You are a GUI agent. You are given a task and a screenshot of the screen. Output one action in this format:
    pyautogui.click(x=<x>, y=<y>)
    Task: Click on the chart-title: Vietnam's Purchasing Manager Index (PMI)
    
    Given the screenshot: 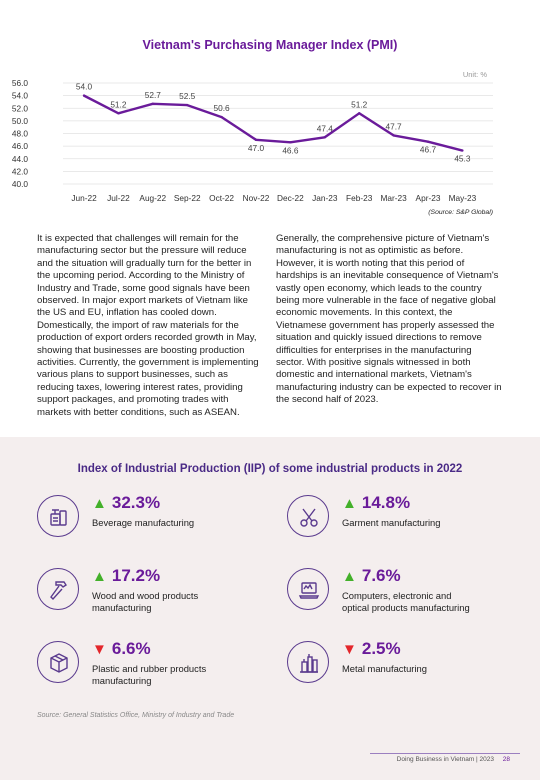 What is the action you would take?
    pyautogui.click(x=270, y=45)
    